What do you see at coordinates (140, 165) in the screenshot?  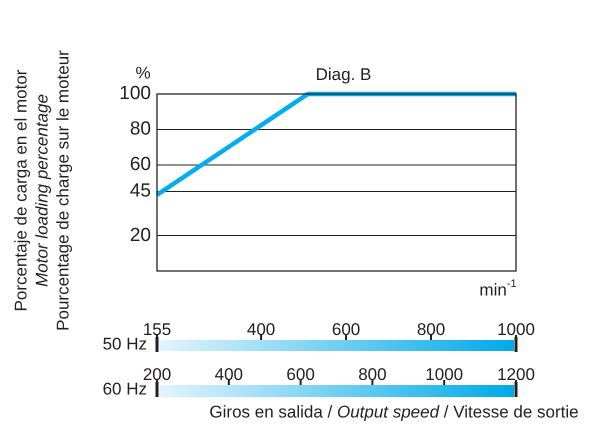 I see `y-tick-label: 60` at bounding box center [140, 165].